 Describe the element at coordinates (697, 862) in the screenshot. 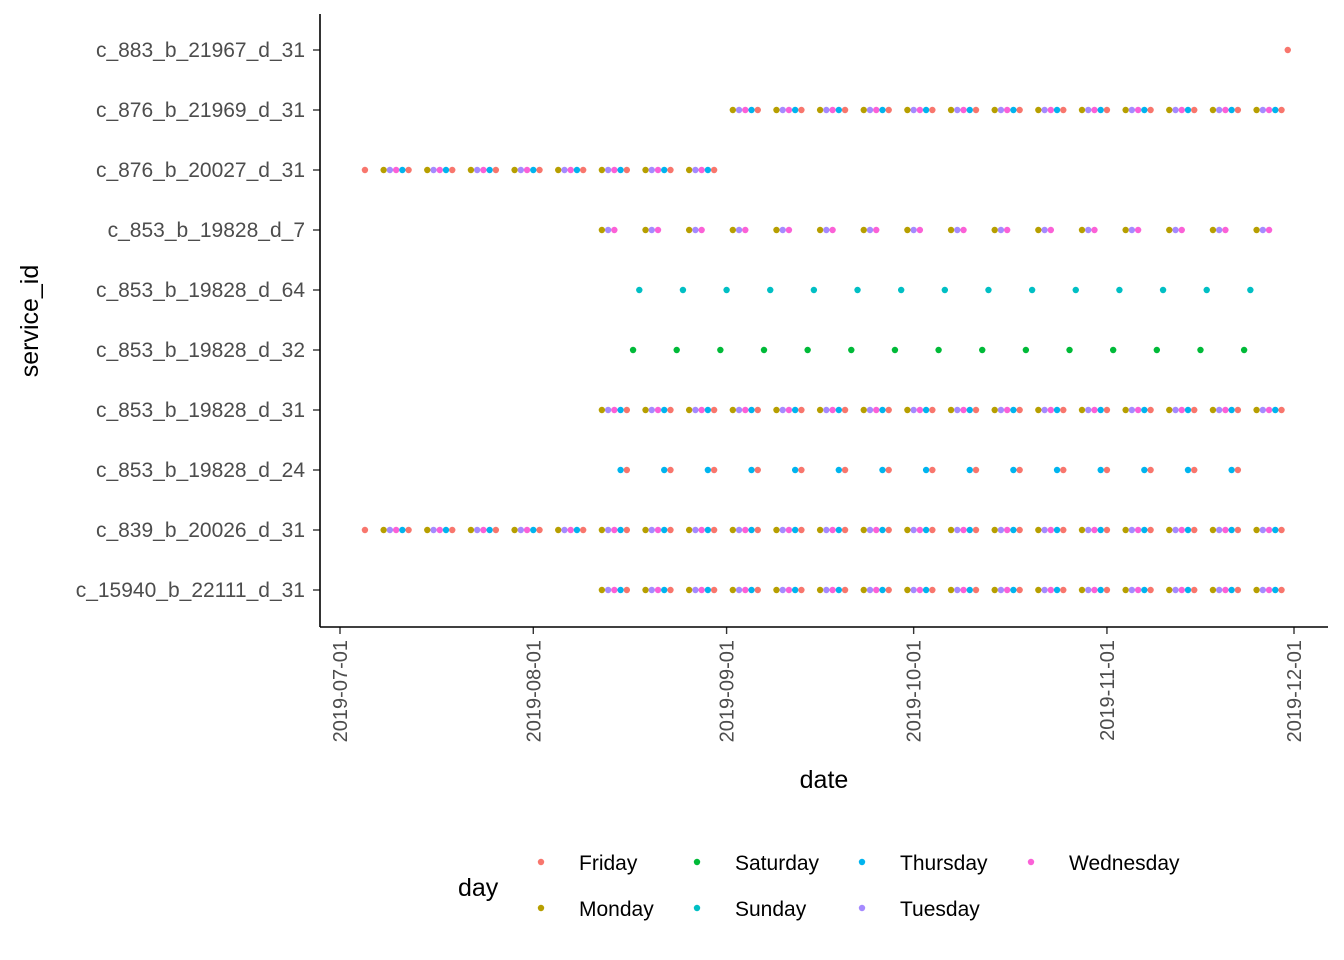

I see `legend-key-saturday` at that location.